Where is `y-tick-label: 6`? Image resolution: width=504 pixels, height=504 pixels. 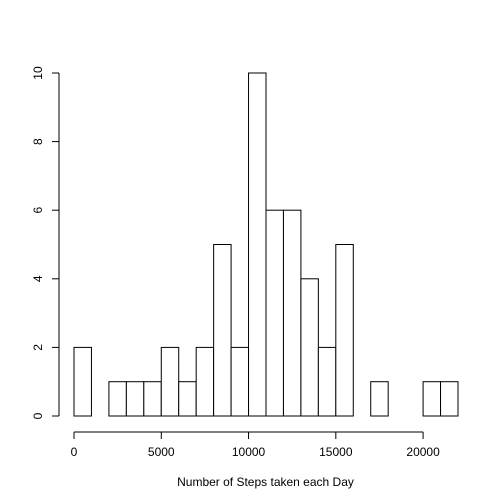
y-tick-label: 6 is located at coordinates (38, 210).